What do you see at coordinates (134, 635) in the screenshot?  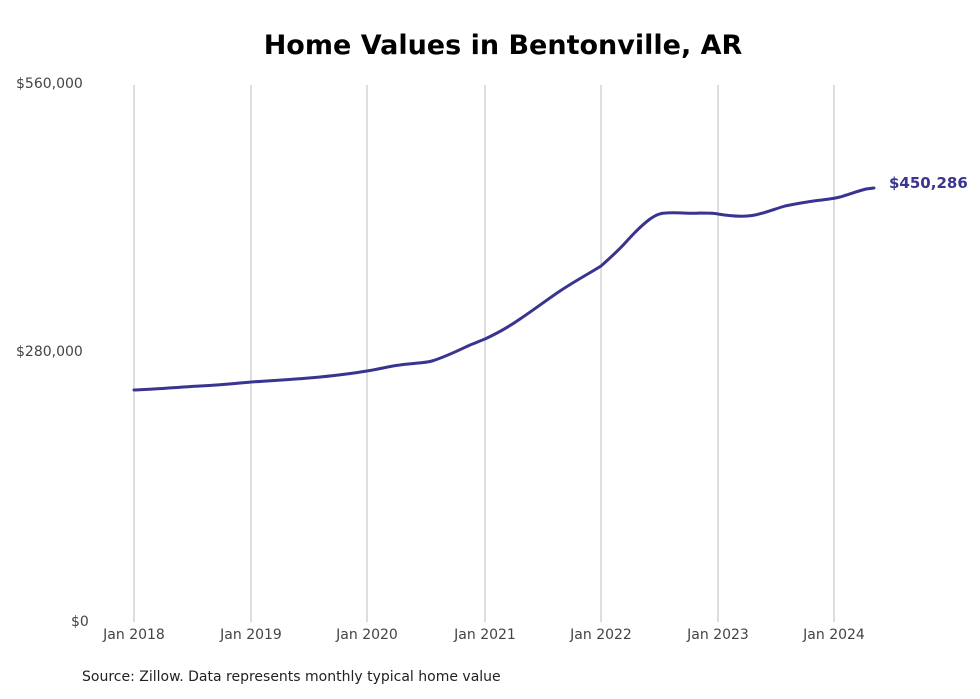 I see `x-tick-2018: Jan 2018` at bounding box center [134, 635].